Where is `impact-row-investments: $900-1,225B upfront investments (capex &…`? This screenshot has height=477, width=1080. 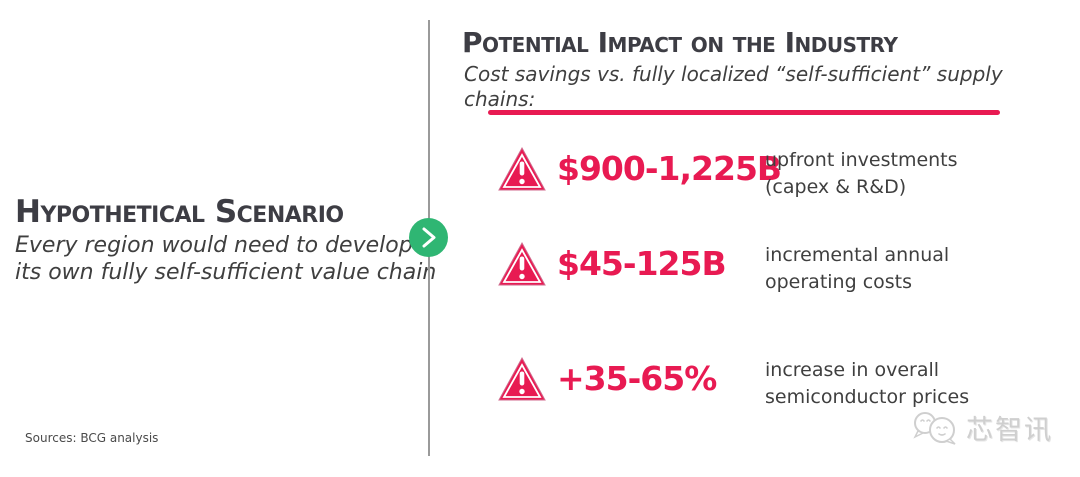 impact-row-investments: $900-1,225B upfront investments (capex &… is located at coordinates (727, 173).